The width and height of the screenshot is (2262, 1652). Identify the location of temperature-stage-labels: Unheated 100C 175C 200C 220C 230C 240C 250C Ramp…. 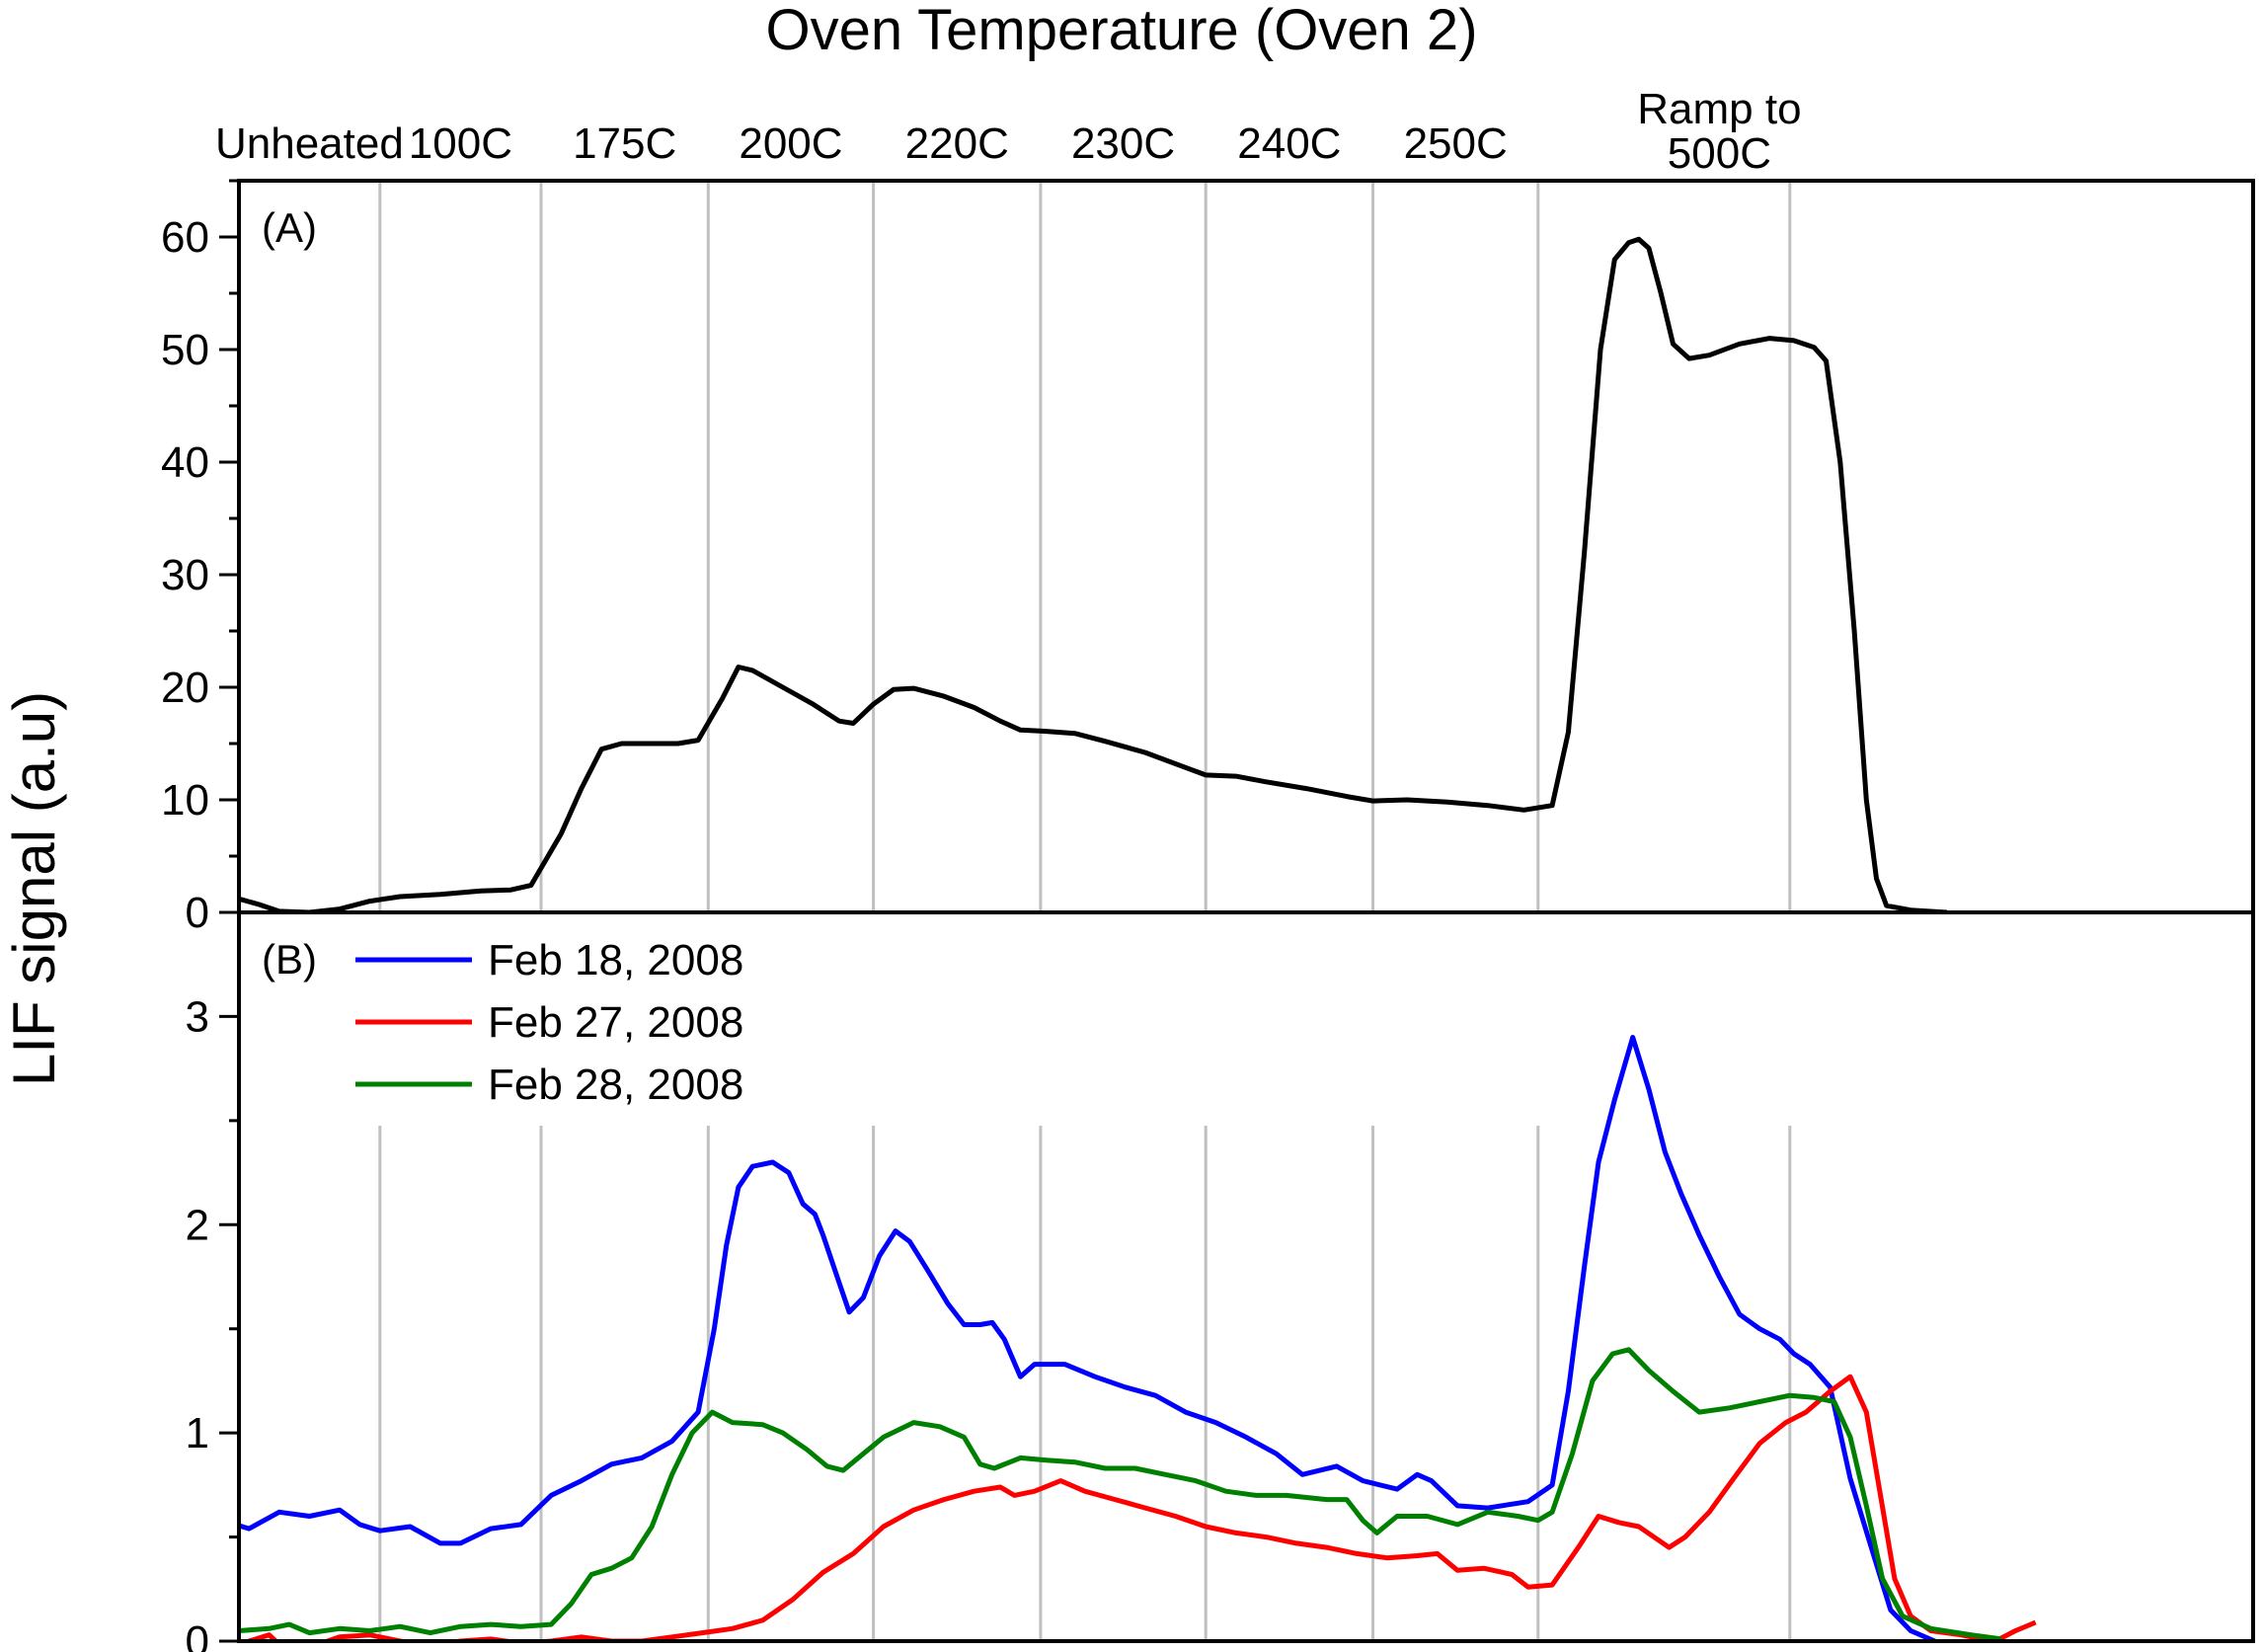
(1008, 131).